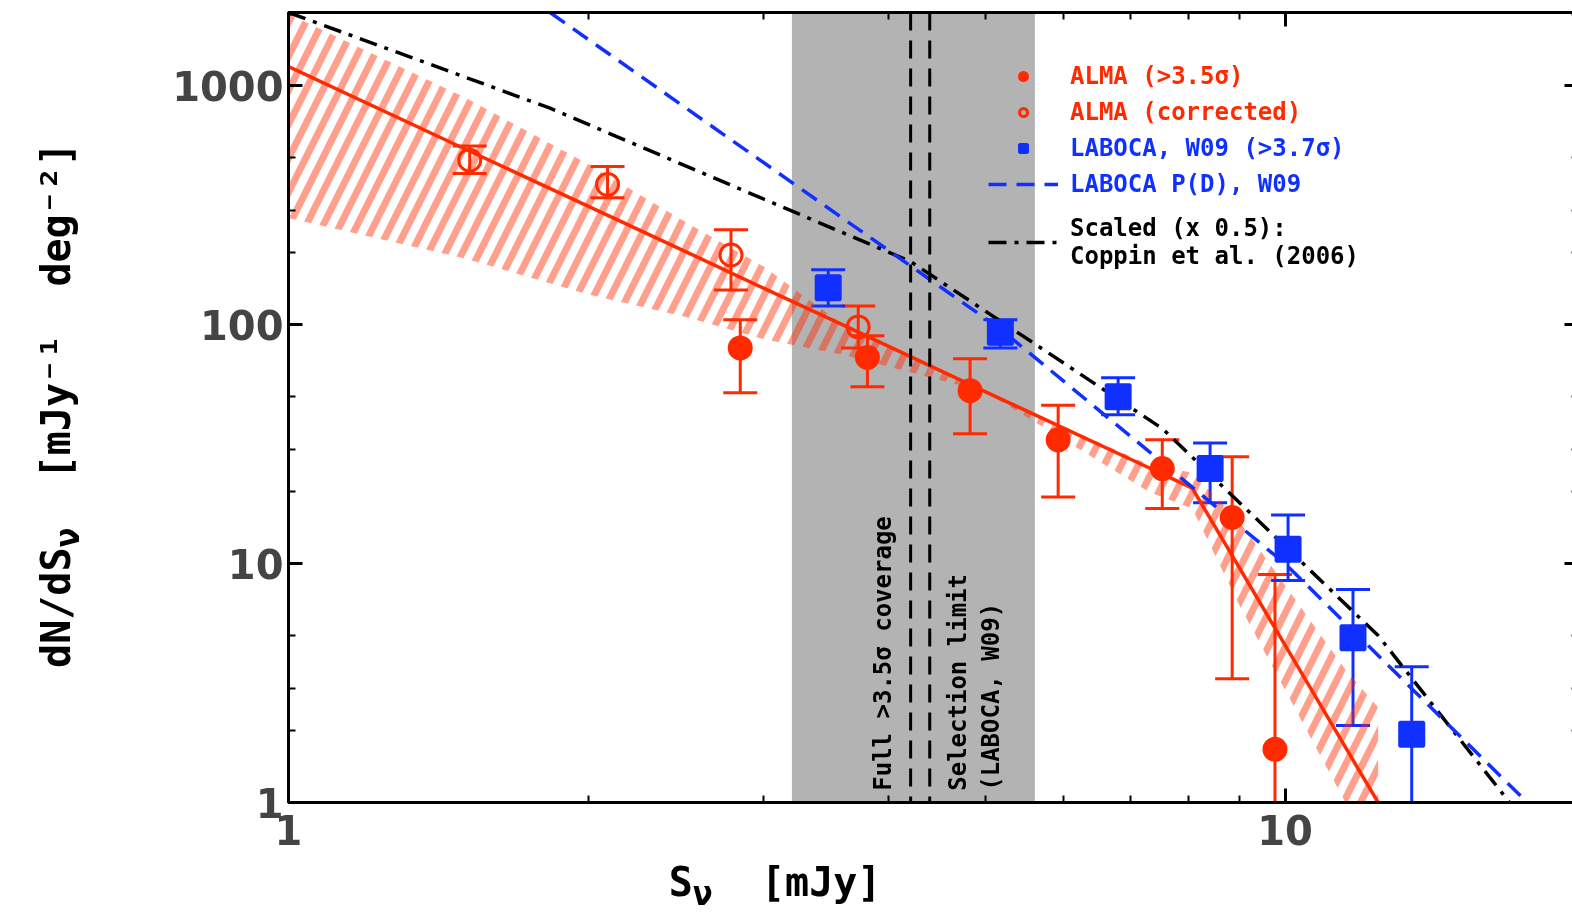 The height and width of the screenshot is (924, 1572). I want to click on ref-line-label: Full >3.5σ coverage, so click(882, 653).